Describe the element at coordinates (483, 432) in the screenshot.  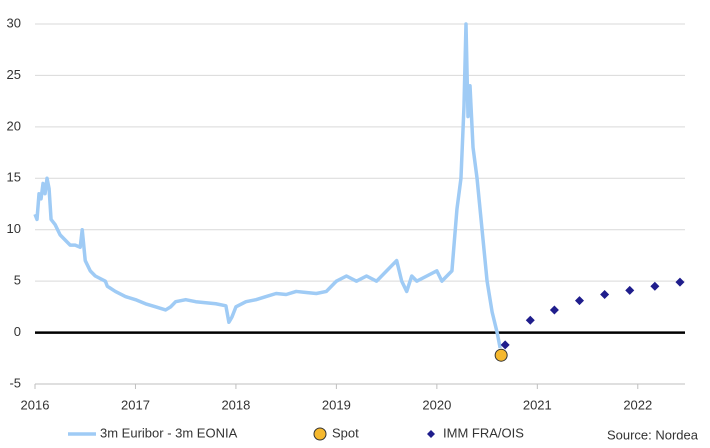
I see `legend-label: IMM FRA/OIS` at that location.